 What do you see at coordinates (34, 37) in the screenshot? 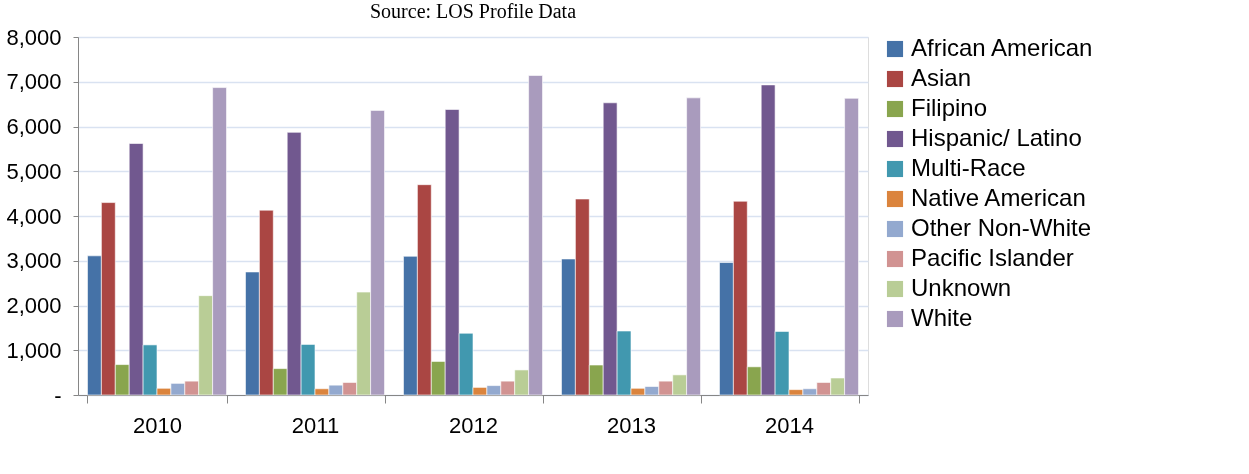
I see `y-tick-label: 8,000` at bounding box center [34, 37].